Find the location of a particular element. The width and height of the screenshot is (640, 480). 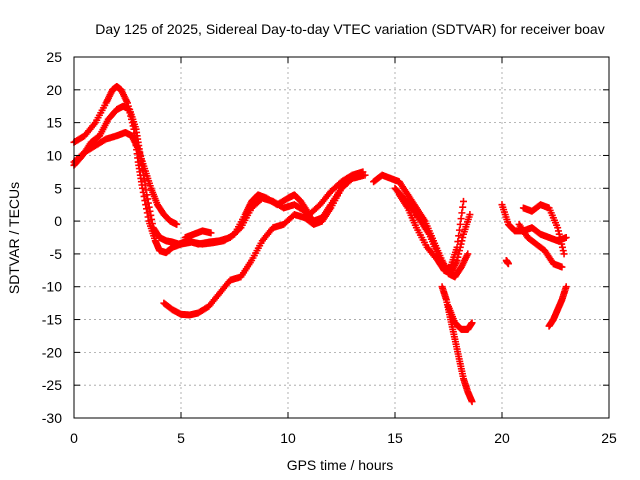

x-tick-label: 20 is located at coordinates (502, 438).